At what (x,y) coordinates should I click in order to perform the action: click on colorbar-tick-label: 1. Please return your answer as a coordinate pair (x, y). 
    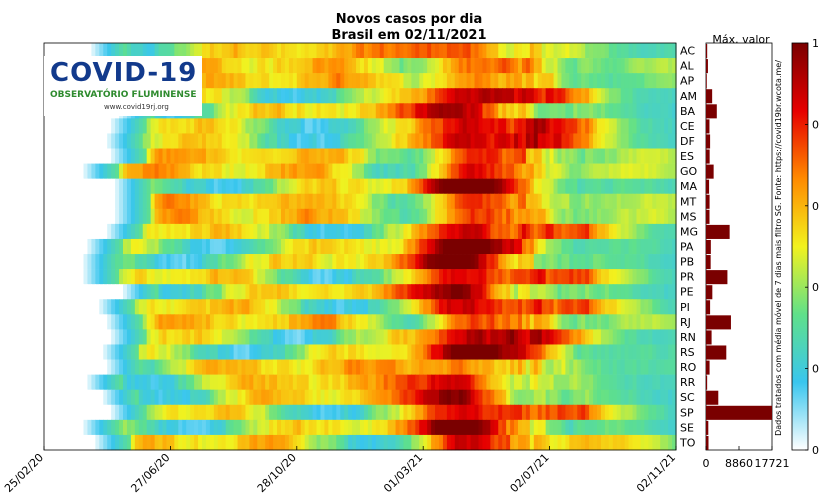
    Looking at the image, I should click on (815, 43).